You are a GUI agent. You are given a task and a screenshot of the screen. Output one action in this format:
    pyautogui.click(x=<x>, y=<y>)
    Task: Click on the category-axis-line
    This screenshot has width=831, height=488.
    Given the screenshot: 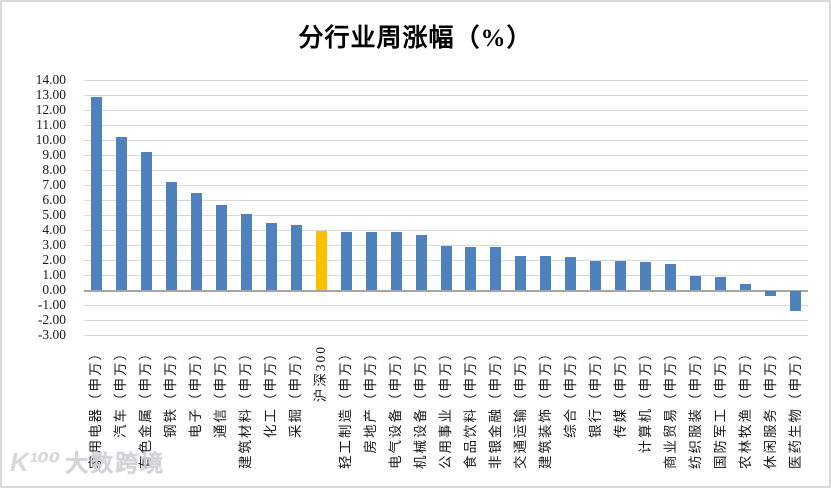 What is the action you would take?
    pyautogui.click(x=446, y=291)
    